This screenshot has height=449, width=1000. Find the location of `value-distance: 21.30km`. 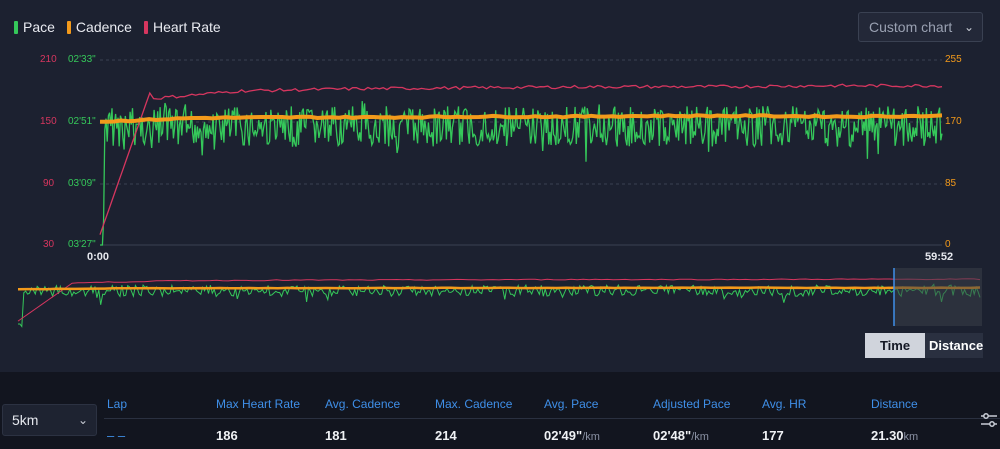

value-distance: 21.30km is located at coordinates (894, 435).